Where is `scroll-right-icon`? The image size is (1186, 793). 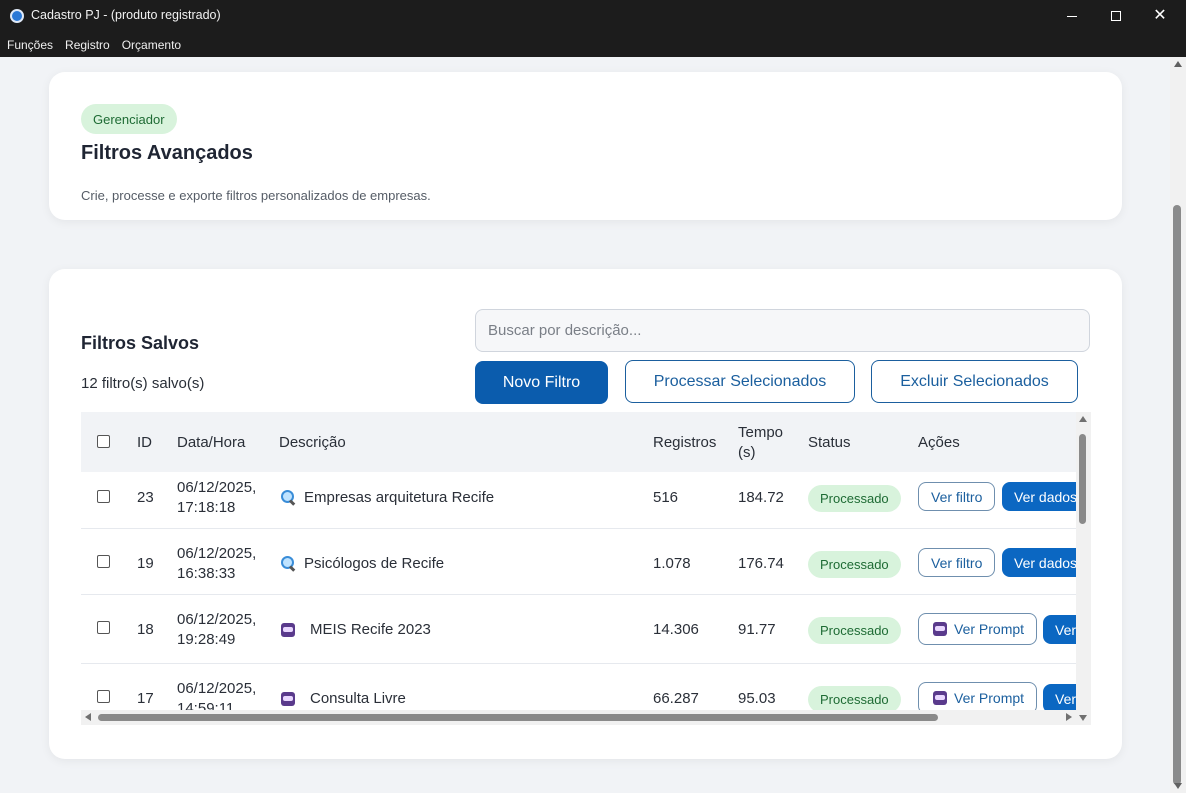 scroll-right-icon is located at coordinates (1069, 717).